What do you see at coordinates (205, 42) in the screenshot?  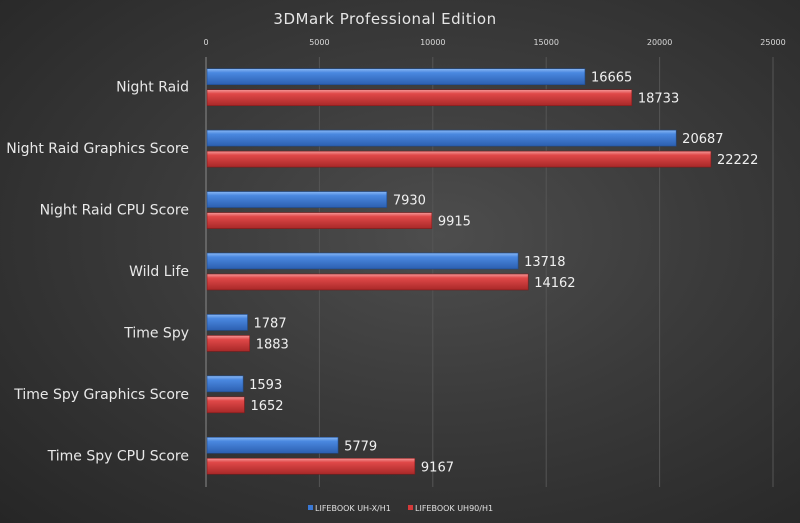 I see `x-tick-label: 0` at bounding box center [205, 42].